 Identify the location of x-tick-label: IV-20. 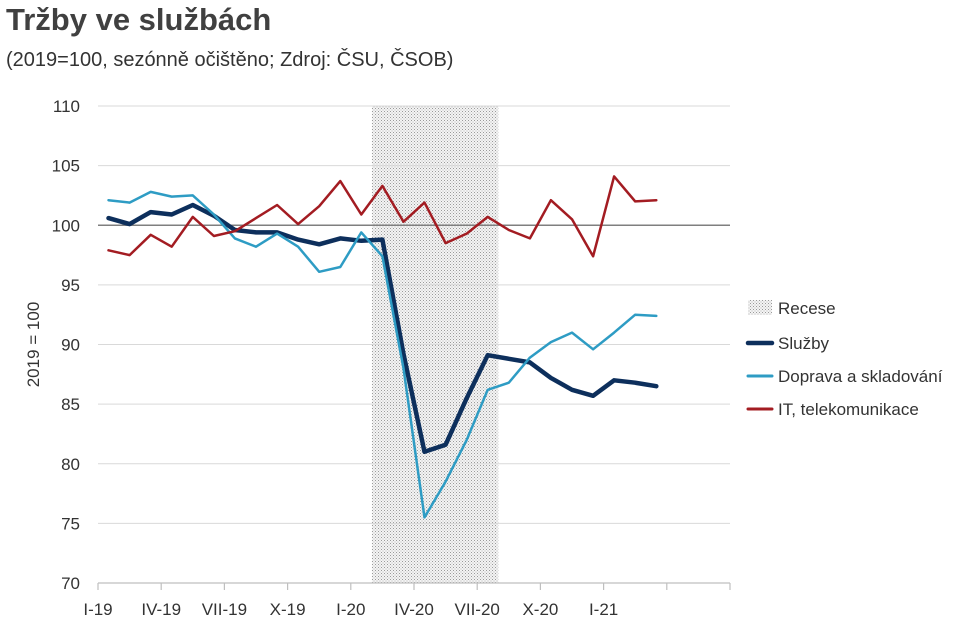
(414, 609).